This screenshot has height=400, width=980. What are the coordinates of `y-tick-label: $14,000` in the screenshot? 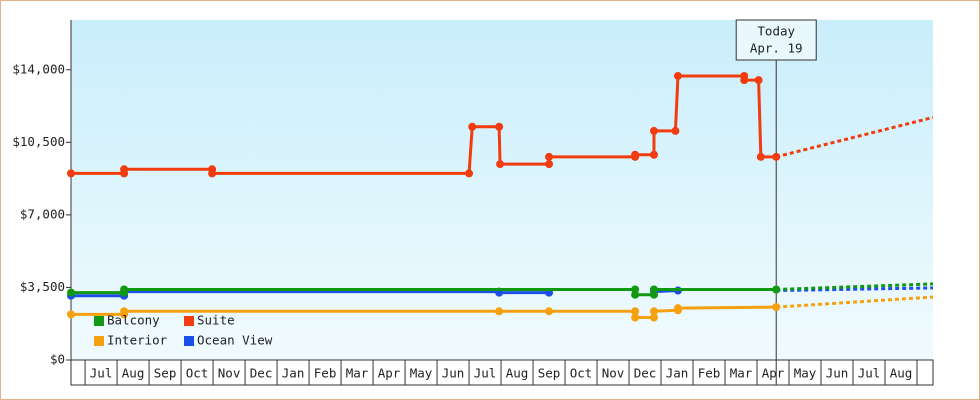 It's located at (38, 68).